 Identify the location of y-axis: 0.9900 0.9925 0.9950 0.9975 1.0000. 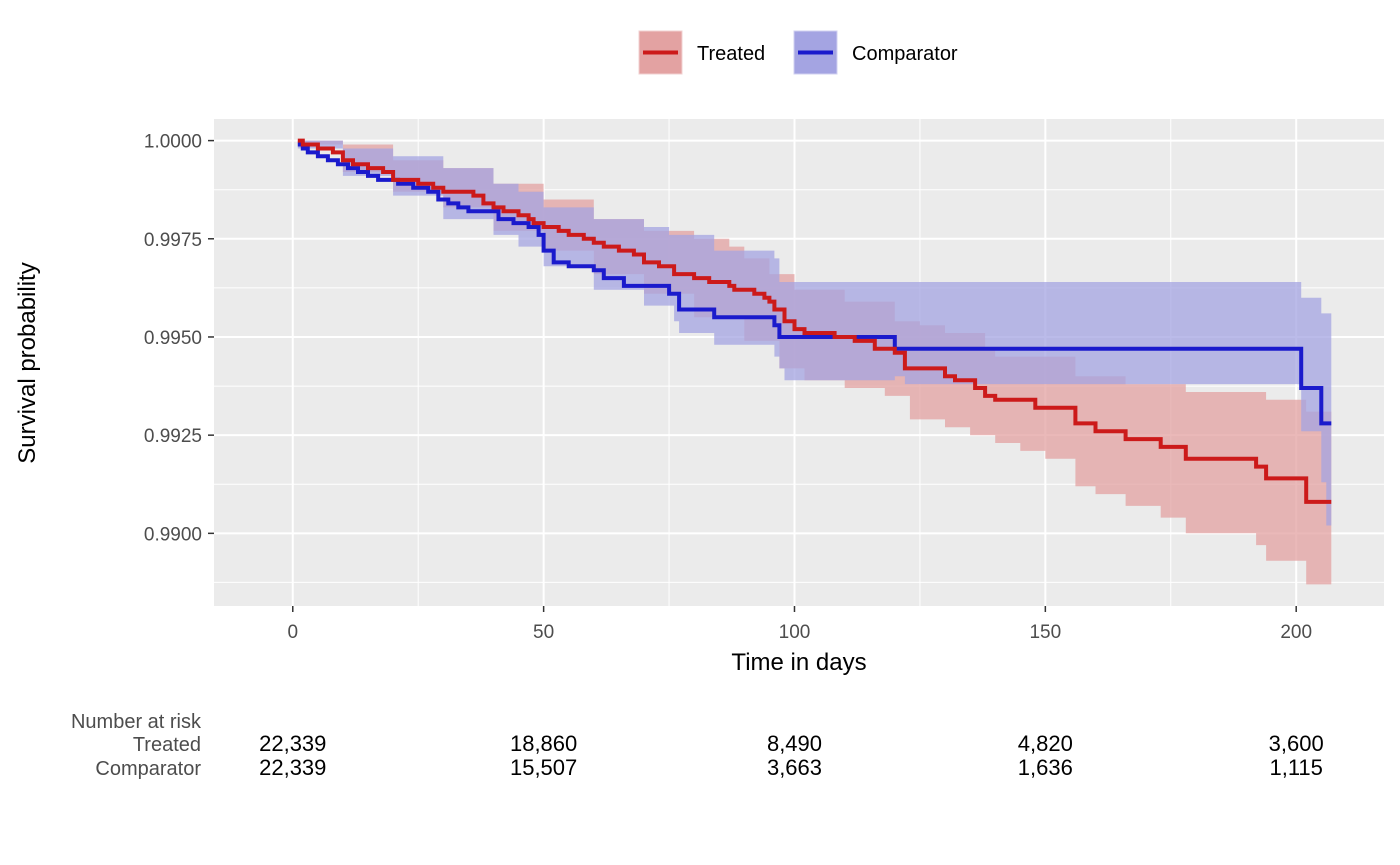
(179, 338).